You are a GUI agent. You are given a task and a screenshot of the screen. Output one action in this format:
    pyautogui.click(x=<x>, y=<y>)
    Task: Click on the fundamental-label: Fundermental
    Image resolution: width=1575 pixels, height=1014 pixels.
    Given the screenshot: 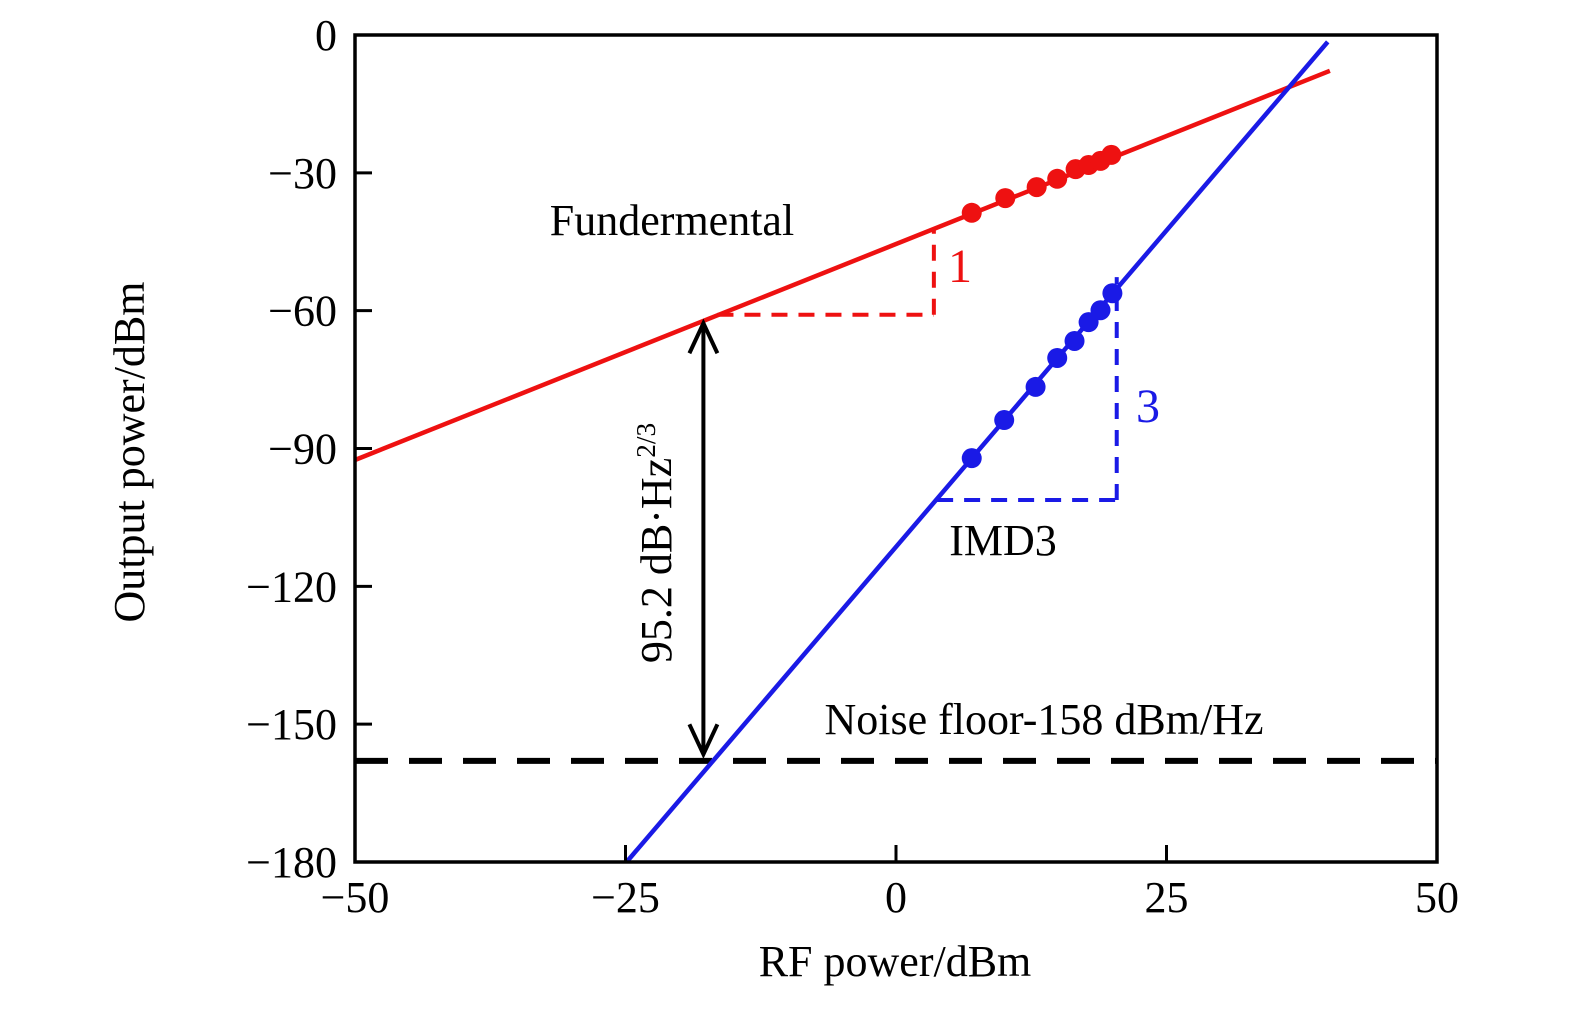 What is the action you would take?
    pyautogui.click(x=672, y=220)
    